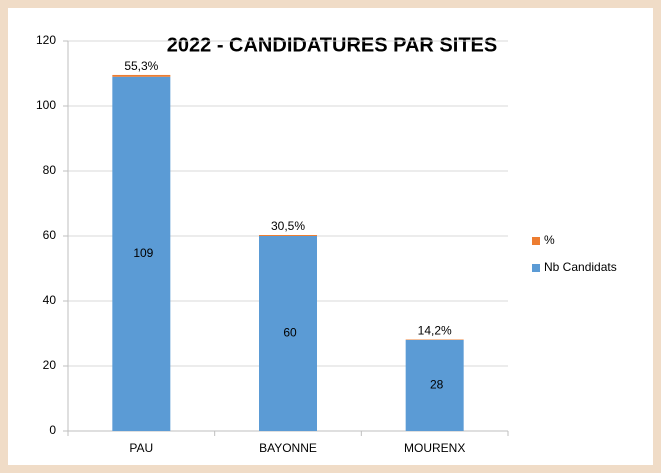 The image size is (661, 473). I want to click on data-label: 60, so click(290, 333).